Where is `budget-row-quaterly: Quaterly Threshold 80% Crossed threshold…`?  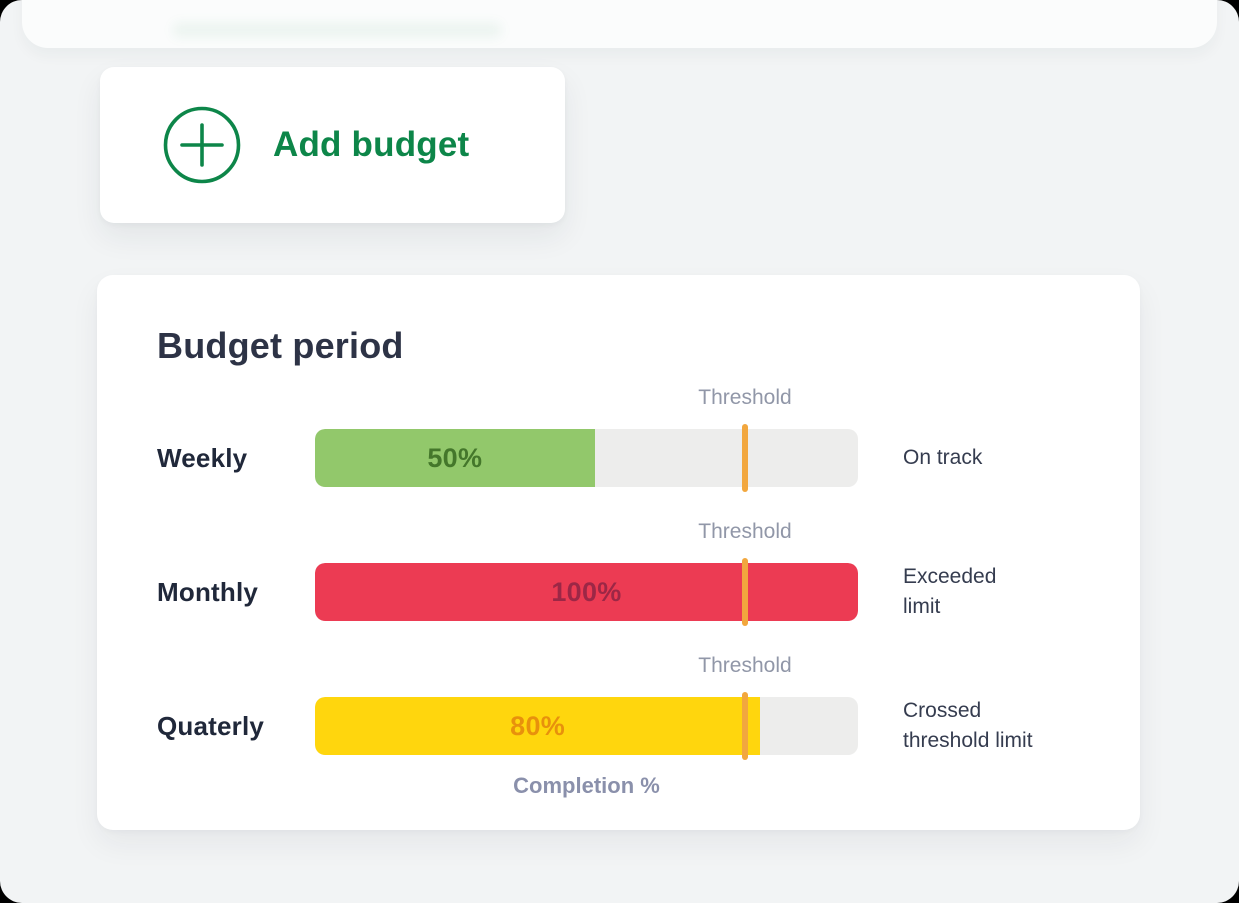
budget-row-quaterly: Quaterly Threshold 80% Crossed threshold… is located at coordinates (618, 707).